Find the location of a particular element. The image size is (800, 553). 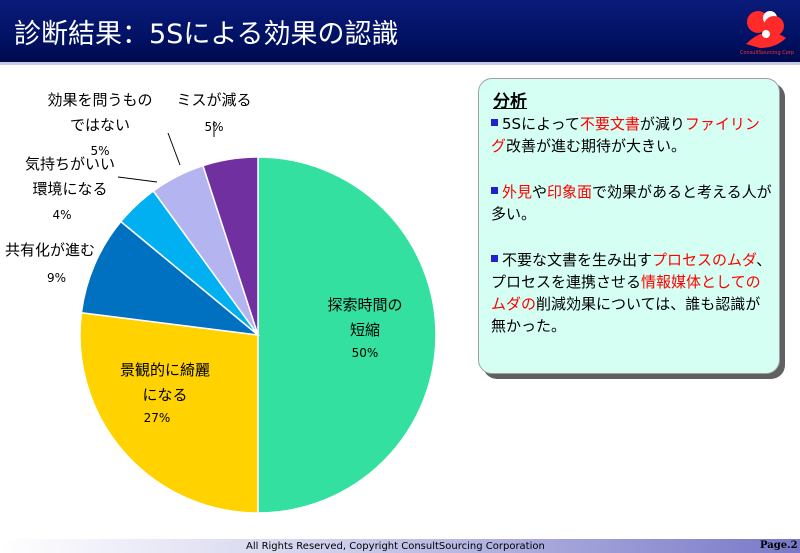

page-number: Page.2 is located at coordinates (779, 545).